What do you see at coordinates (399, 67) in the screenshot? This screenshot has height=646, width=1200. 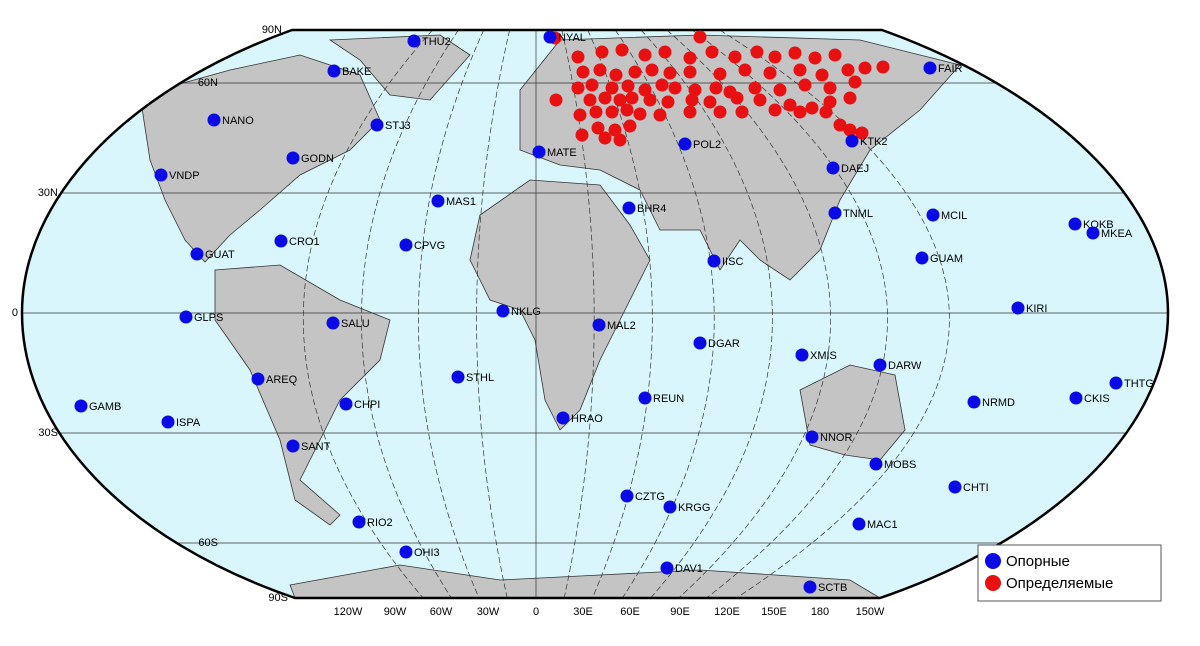 I see `greenland` at bounding box center [399, 67].